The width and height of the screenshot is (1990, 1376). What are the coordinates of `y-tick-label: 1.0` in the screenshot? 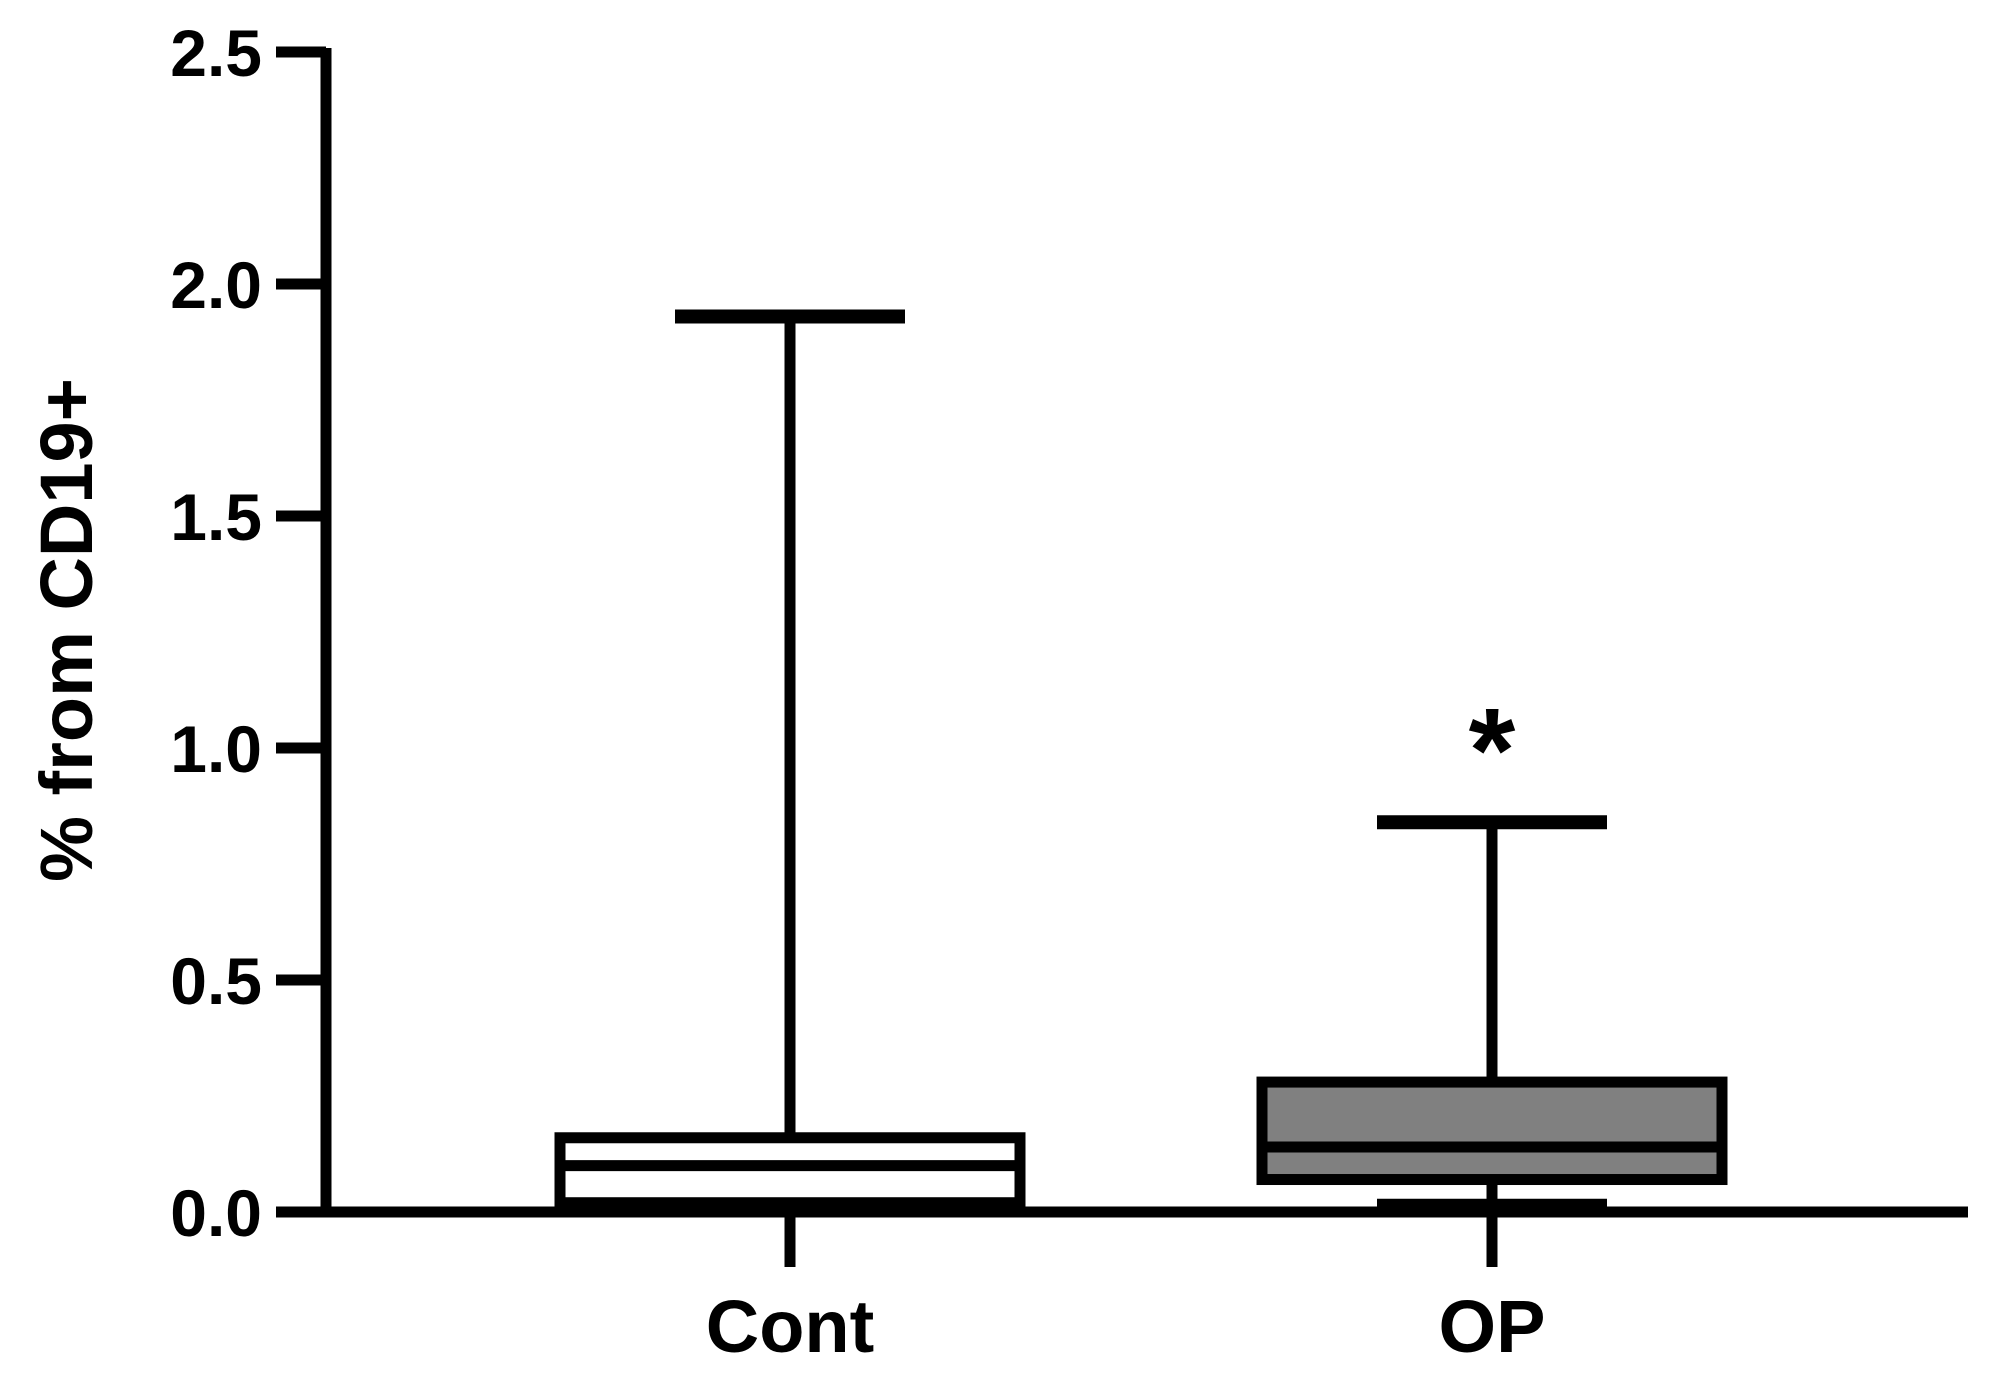 It's located at (216, 749).